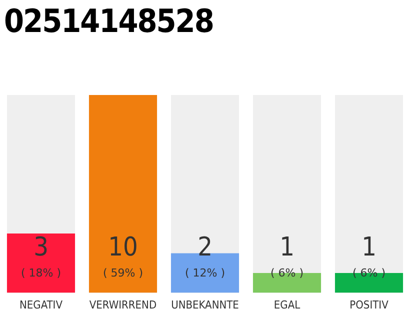  What do you see at coordinates (369, 305) in the screenshot?
I see `x-tick-label: POSITIV` at bounding box center [369, 305].